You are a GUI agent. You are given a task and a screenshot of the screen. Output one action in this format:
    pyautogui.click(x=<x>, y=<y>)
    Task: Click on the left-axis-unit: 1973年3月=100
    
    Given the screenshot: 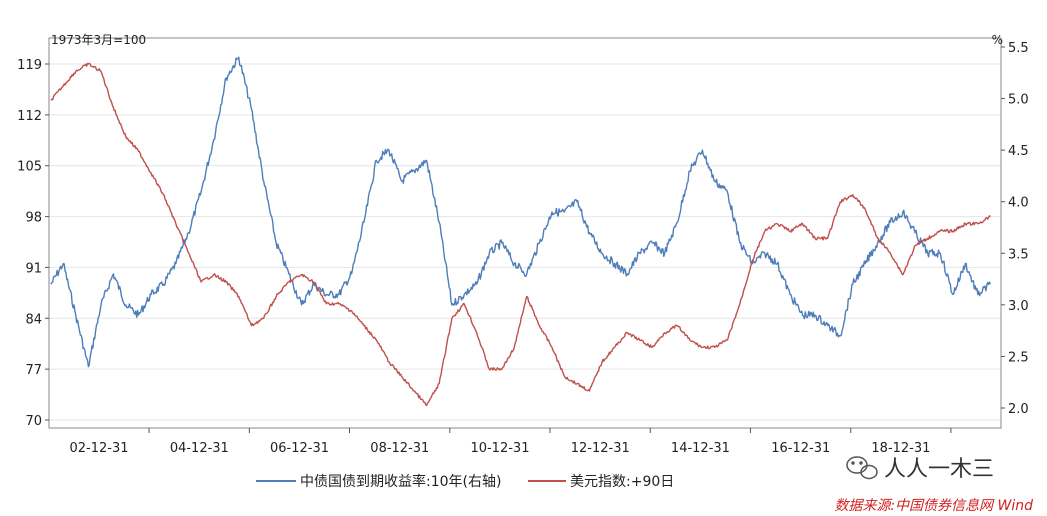 What is the action you would take?
    pyautogui.click(x=98, y=40)
    